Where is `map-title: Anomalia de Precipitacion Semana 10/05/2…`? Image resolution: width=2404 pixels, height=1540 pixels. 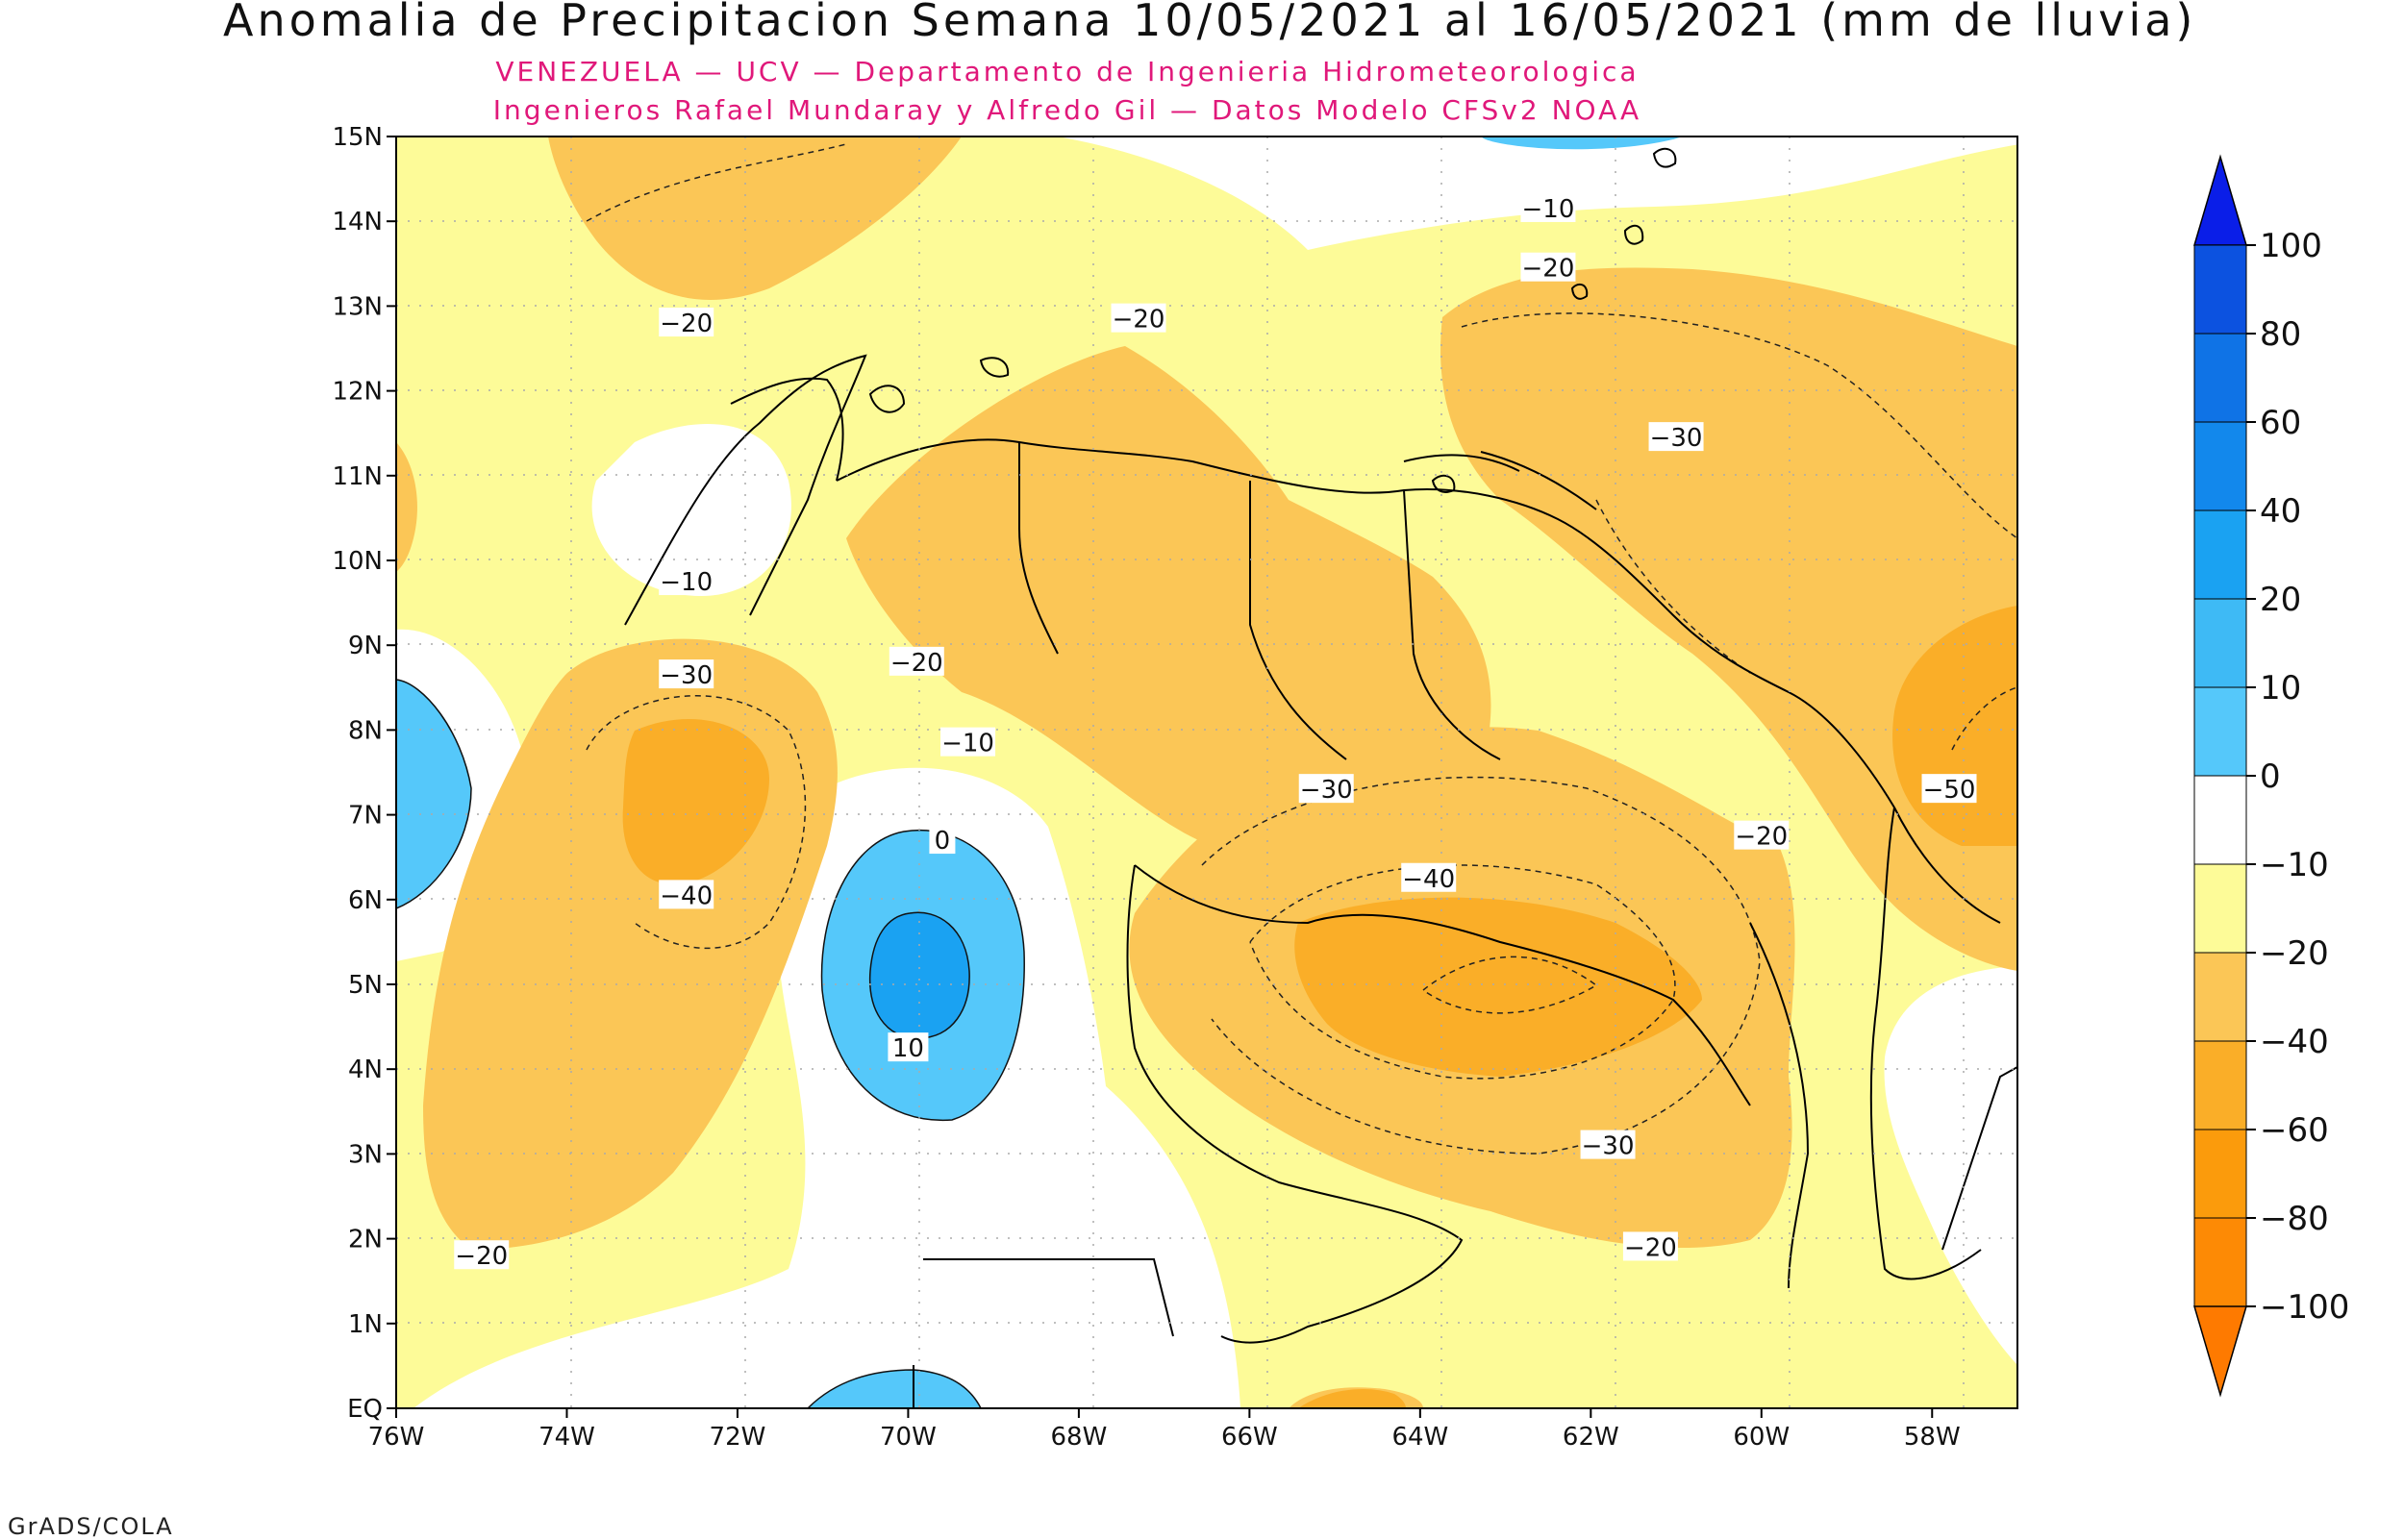 map-title: Anomalia de Precipitacion Semana 10/05/2… is located at coordinates (1210, 23).